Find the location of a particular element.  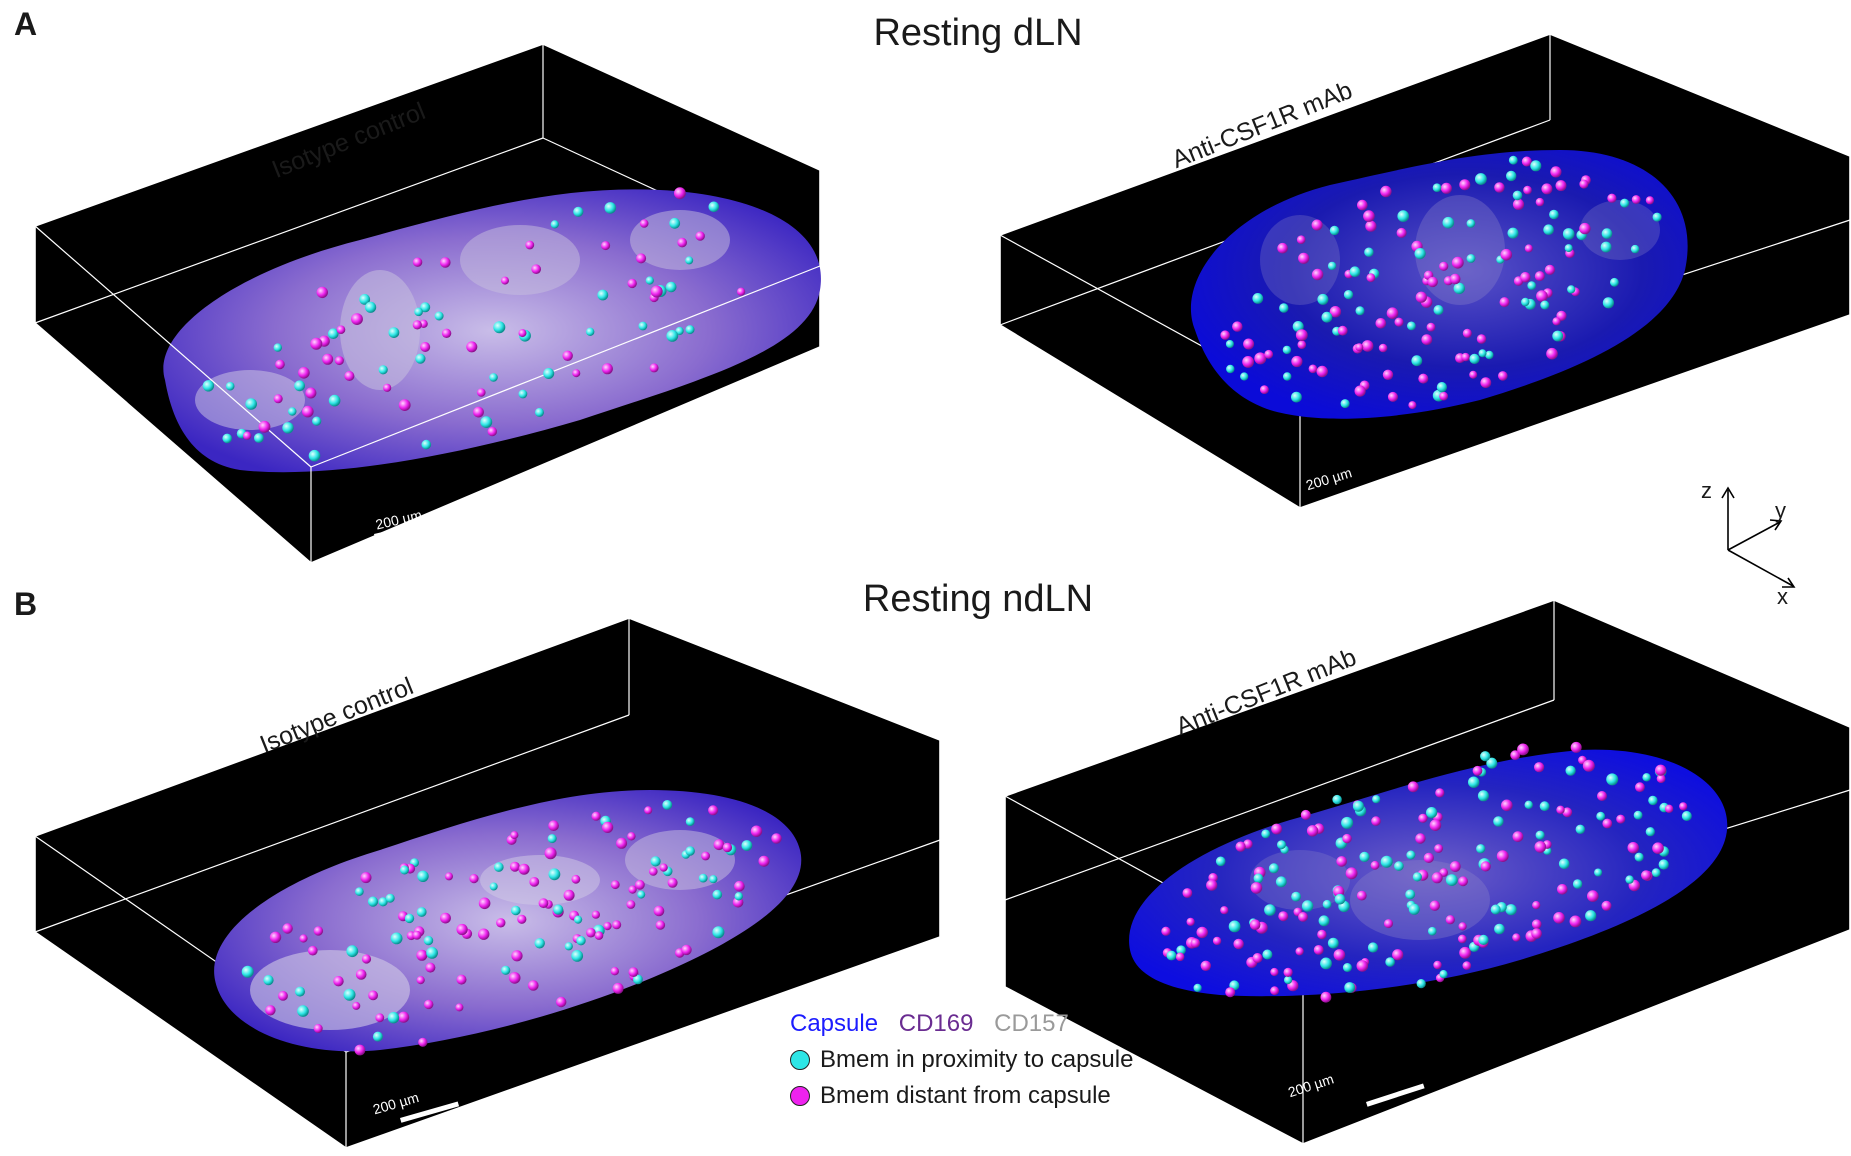

panel-letter-b: B is located at coordinates (26, 604).